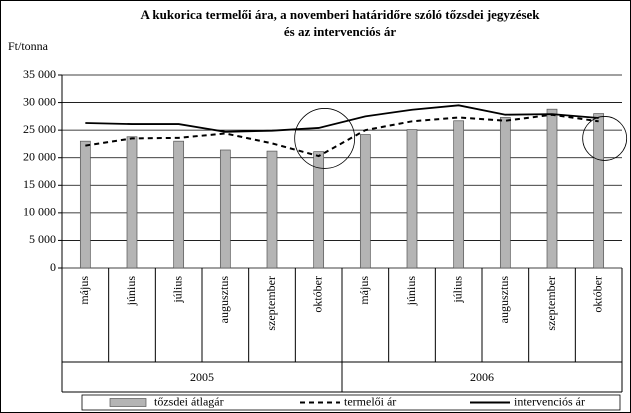 The image size is (631, 413). I want to click on legend-swatch, so click(128, 402).